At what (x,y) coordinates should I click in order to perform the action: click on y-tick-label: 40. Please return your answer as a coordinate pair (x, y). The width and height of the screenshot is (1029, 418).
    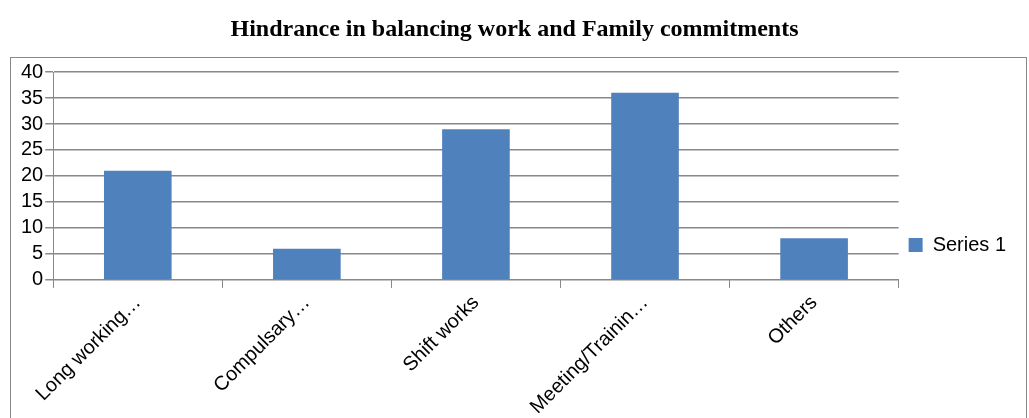
    Looking at the image, I should click on (32, 70).